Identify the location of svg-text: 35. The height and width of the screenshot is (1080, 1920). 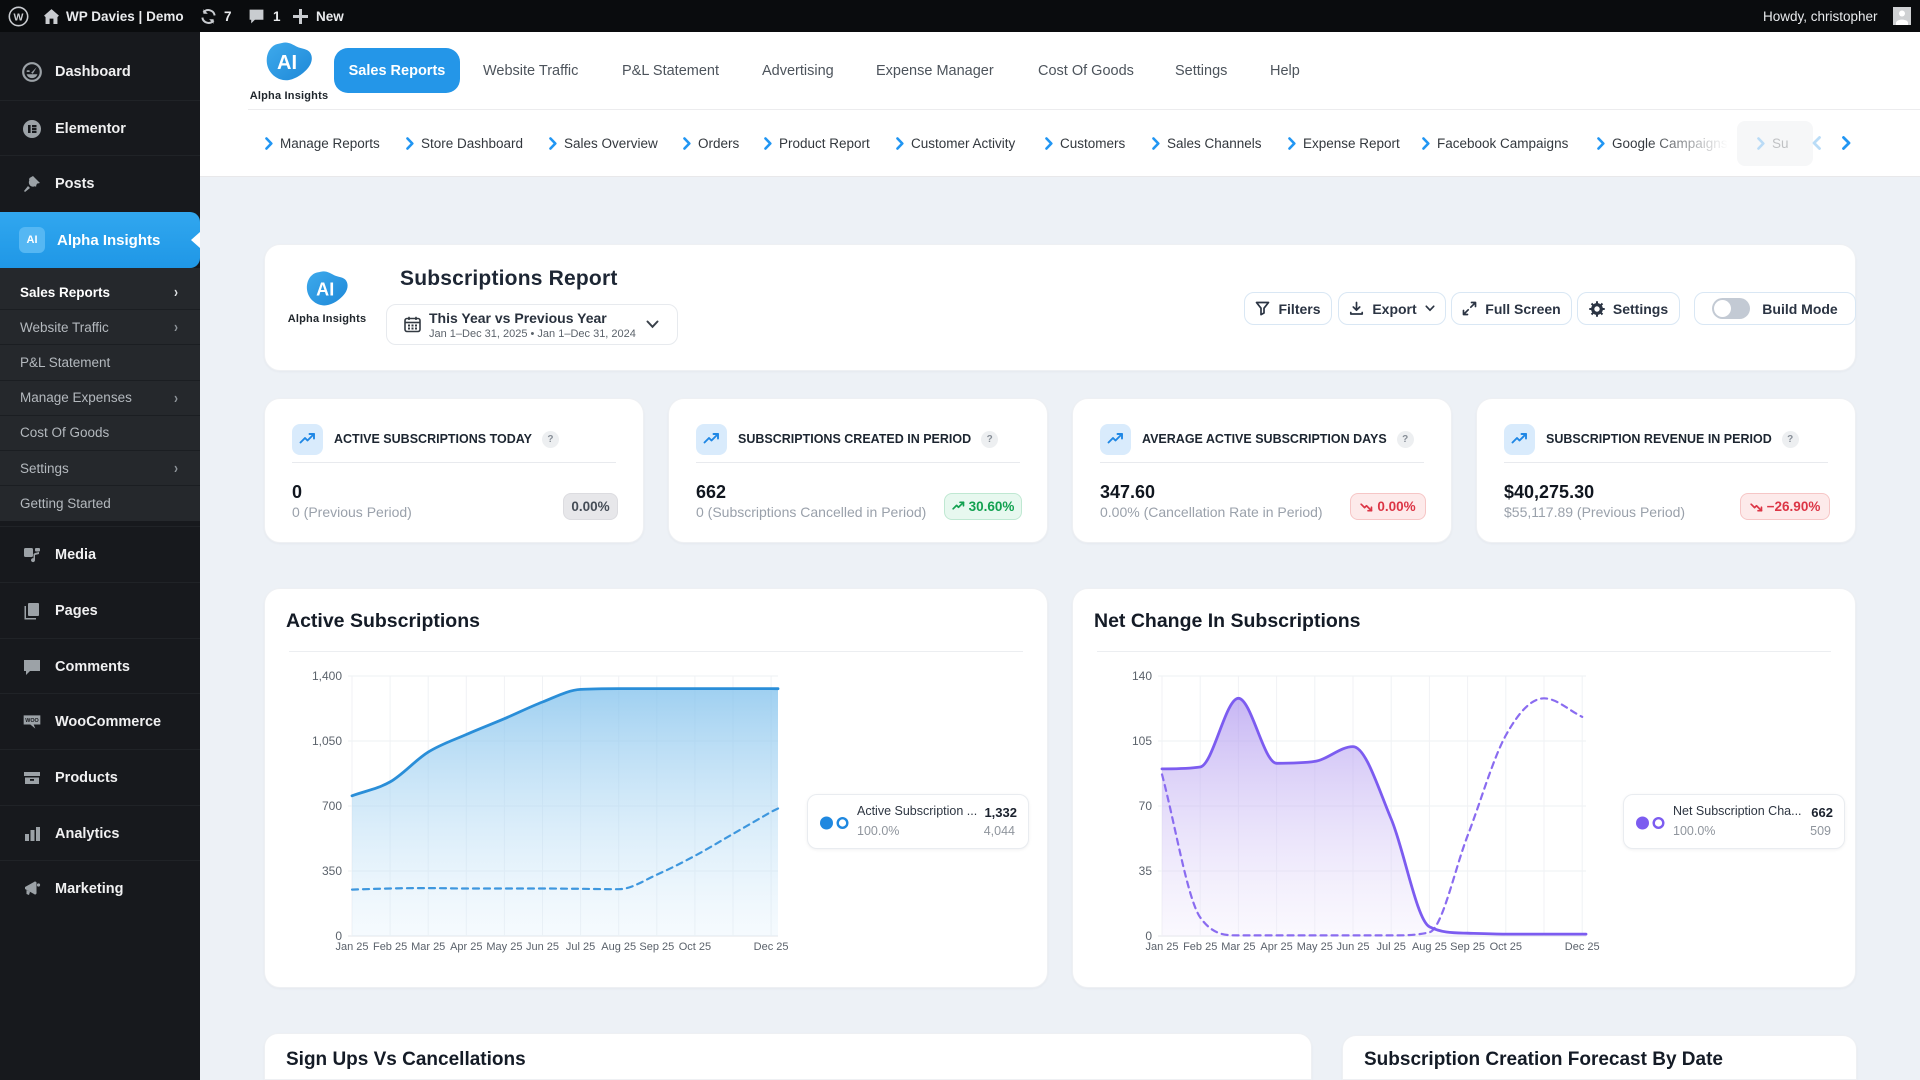
(1146, 871).